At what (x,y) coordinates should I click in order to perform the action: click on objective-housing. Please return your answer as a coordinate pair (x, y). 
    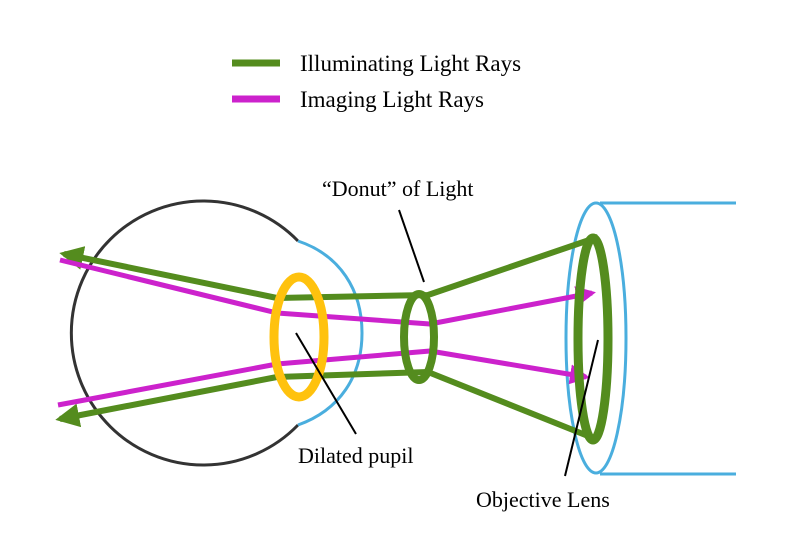
    Looking at the image, I should click on (650, 338).